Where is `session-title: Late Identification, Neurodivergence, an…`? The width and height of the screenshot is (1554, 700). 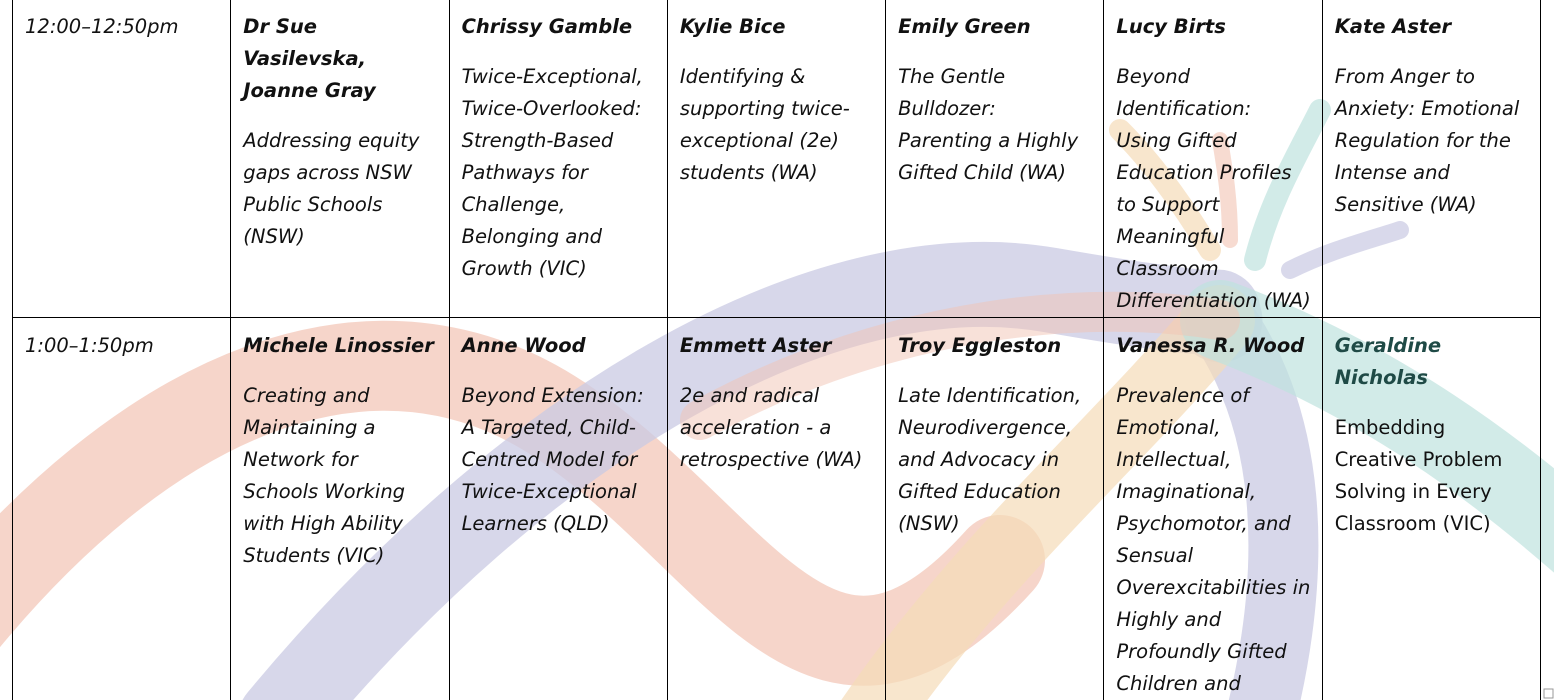 session-title: Late Identification, Neurodivergence, an… is located at coordinates (990, 459).